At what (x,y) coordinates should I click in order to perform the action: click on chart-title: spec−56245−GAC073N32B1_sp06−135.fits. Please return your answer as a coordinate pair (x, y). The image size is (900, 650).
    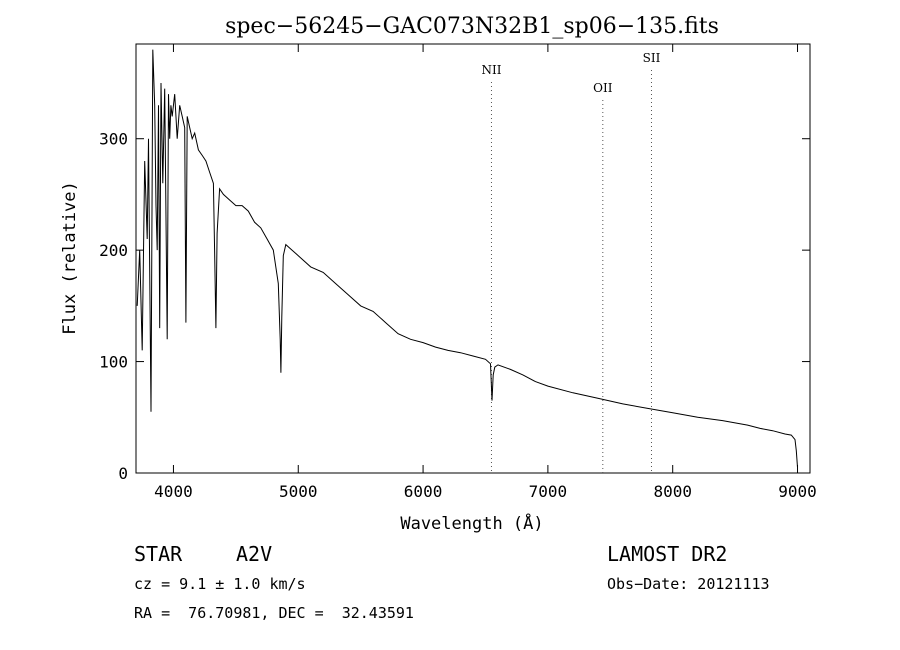
    Looking at the image, I should click on (472, 26).